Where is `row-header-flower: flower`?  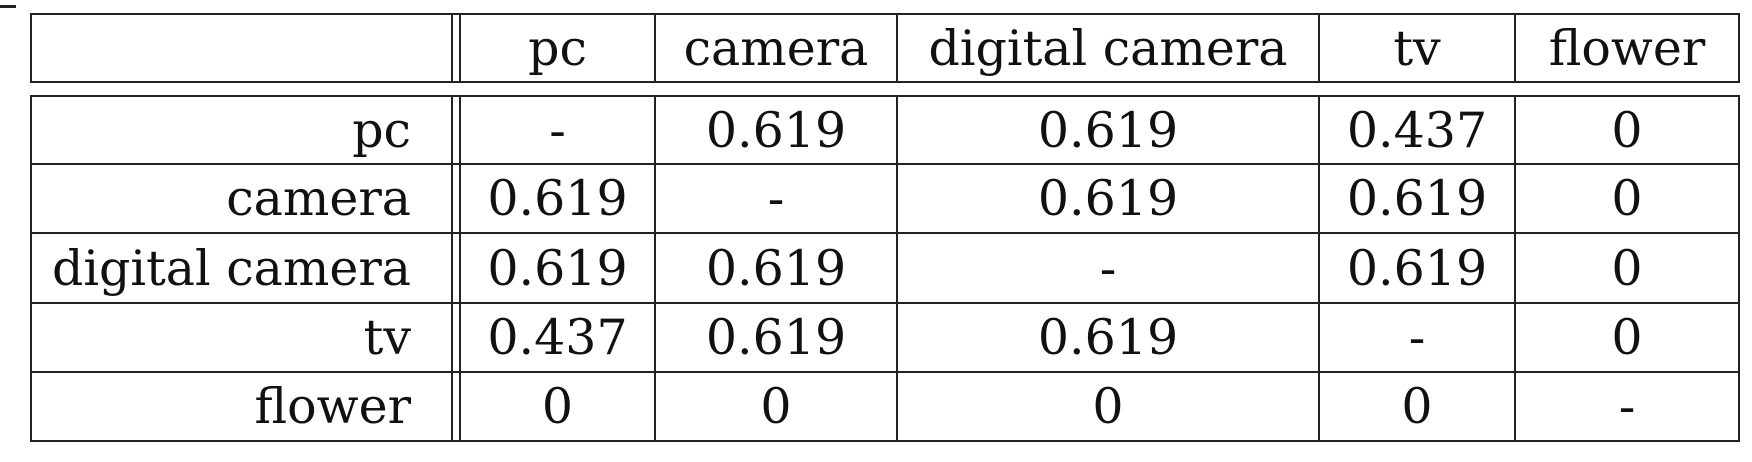 row-header-flower: flower is located at coordinates (332, 406).